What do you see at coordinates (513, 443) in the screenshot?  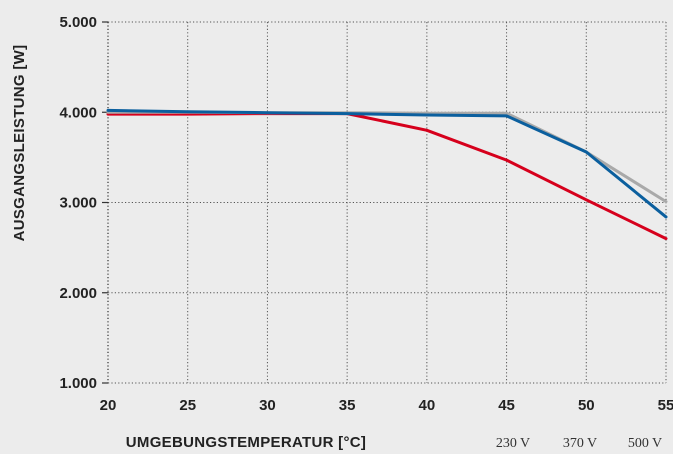 I see `legend-item-230v: 230 V` at bounding box center [513, 443].